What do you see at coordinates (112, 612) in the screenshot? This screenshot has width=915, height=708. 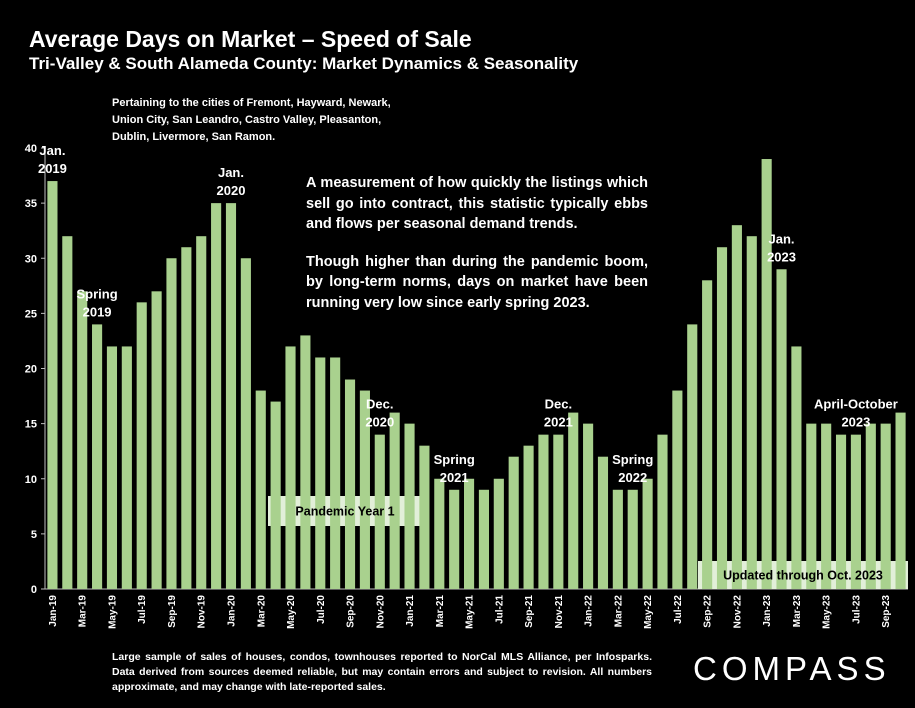 I see `x-tick-label: May-19` at bounding box center [112, 612].